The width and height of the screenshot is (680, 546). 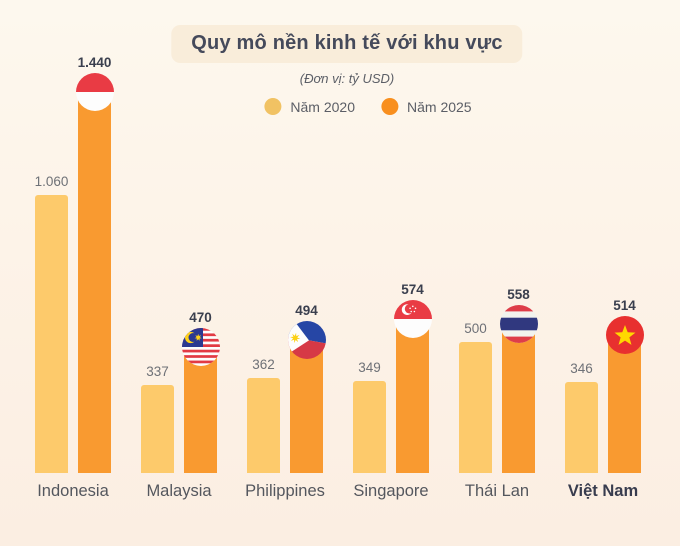 What do you see at coordinates (624, 306) in the screenshot?
I see `value-label-2025: 514` at bounding box center [624, 306].